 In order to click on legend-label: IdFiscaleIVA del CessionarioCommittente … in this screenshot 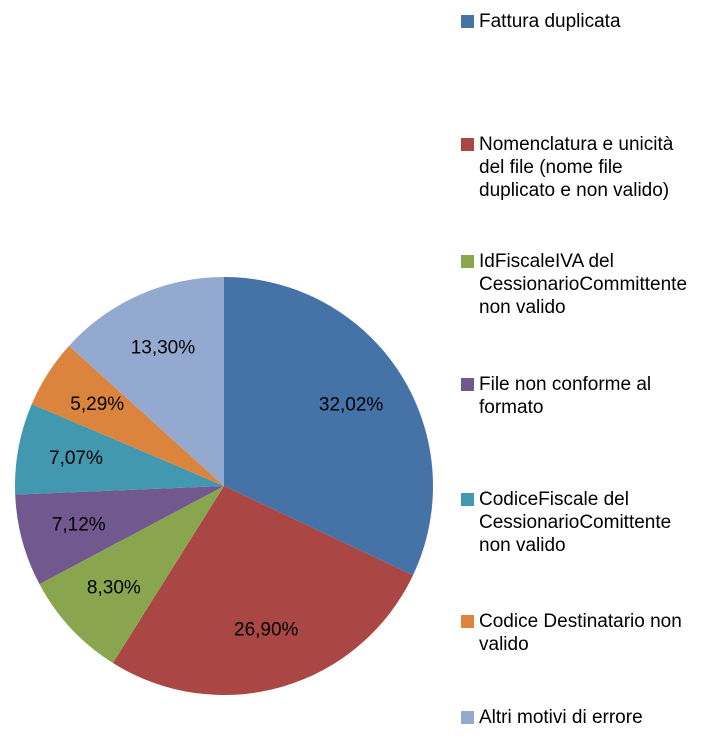, I will do `click(583, 284)`.